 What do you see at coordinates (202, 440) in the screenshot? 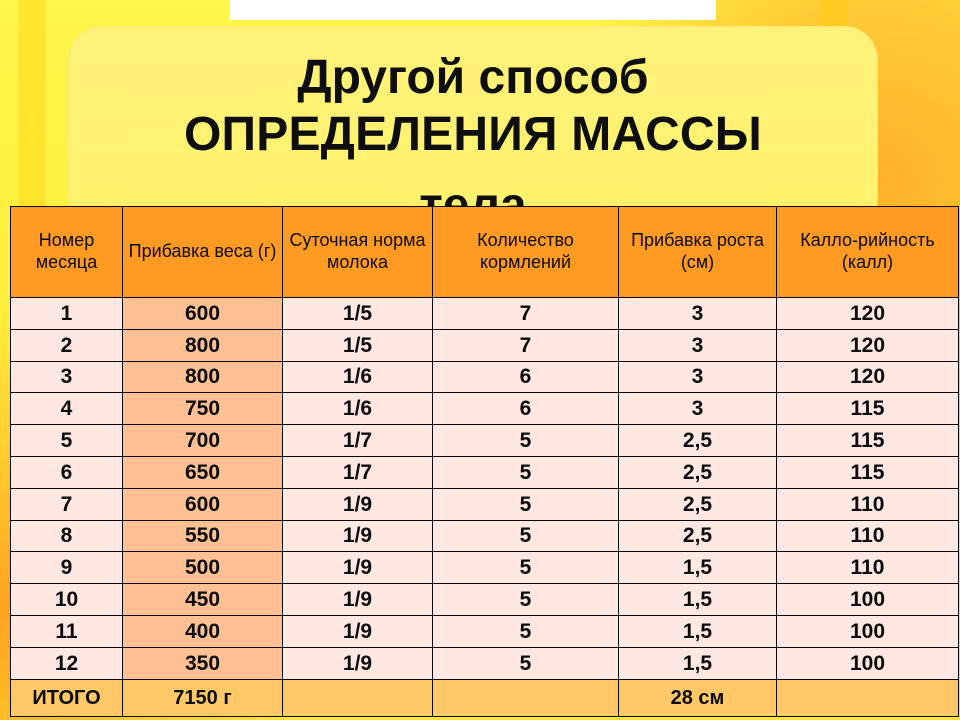
I see `table-cell: 700` at bounding box center [202, 440].